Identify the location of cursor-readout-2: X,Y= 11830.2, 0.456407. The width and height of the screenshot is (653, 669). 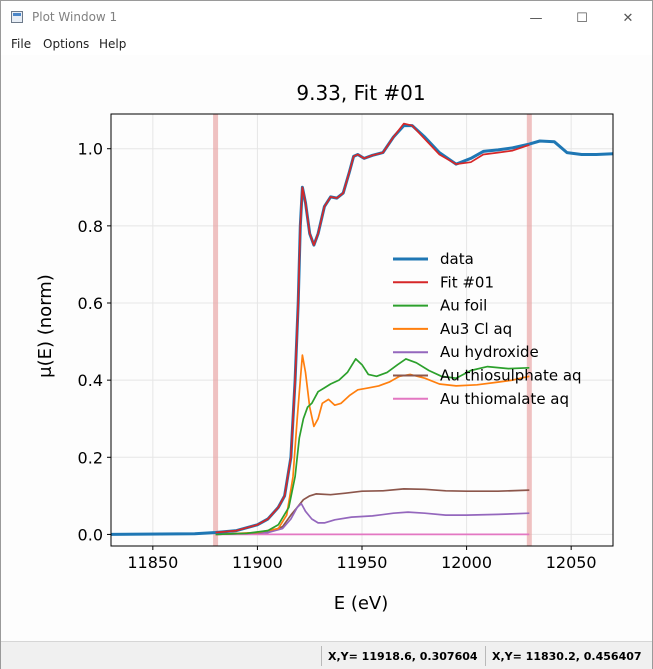
(568, 656).